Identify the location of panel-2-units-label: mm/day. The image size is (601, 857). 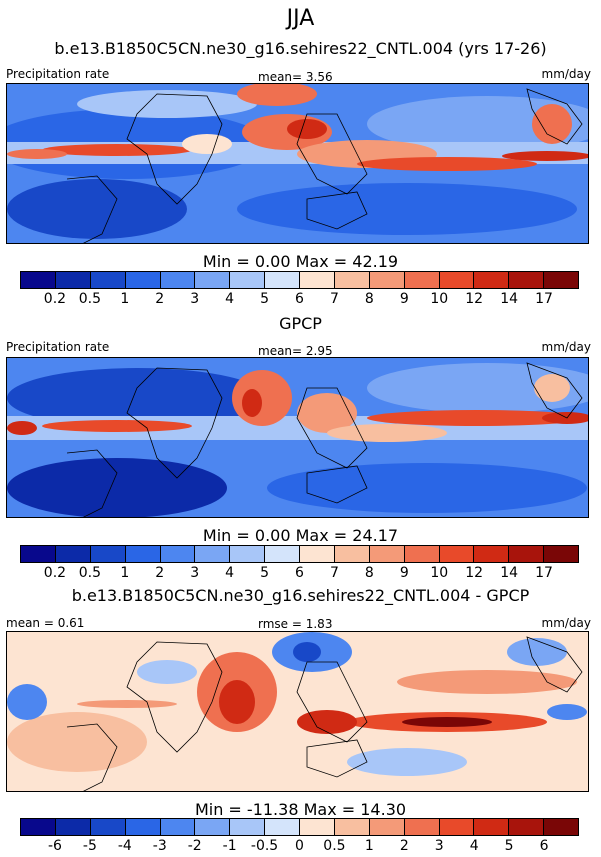
(566, 347).